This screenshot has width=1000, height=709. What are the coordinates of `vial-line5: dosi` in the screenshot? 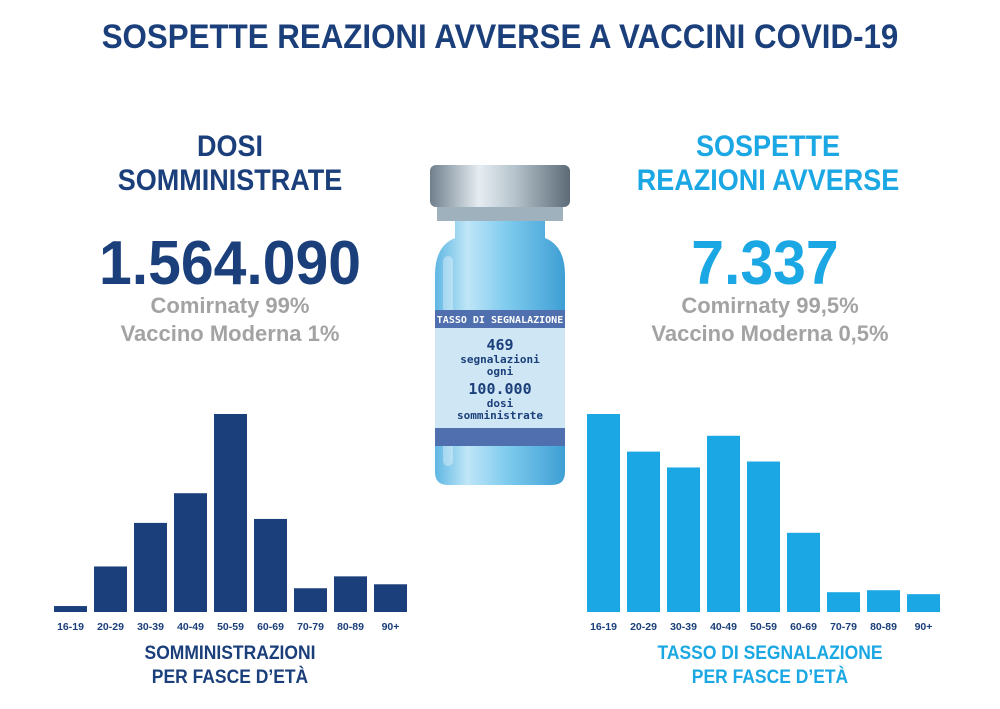 It's located at (500, 403).